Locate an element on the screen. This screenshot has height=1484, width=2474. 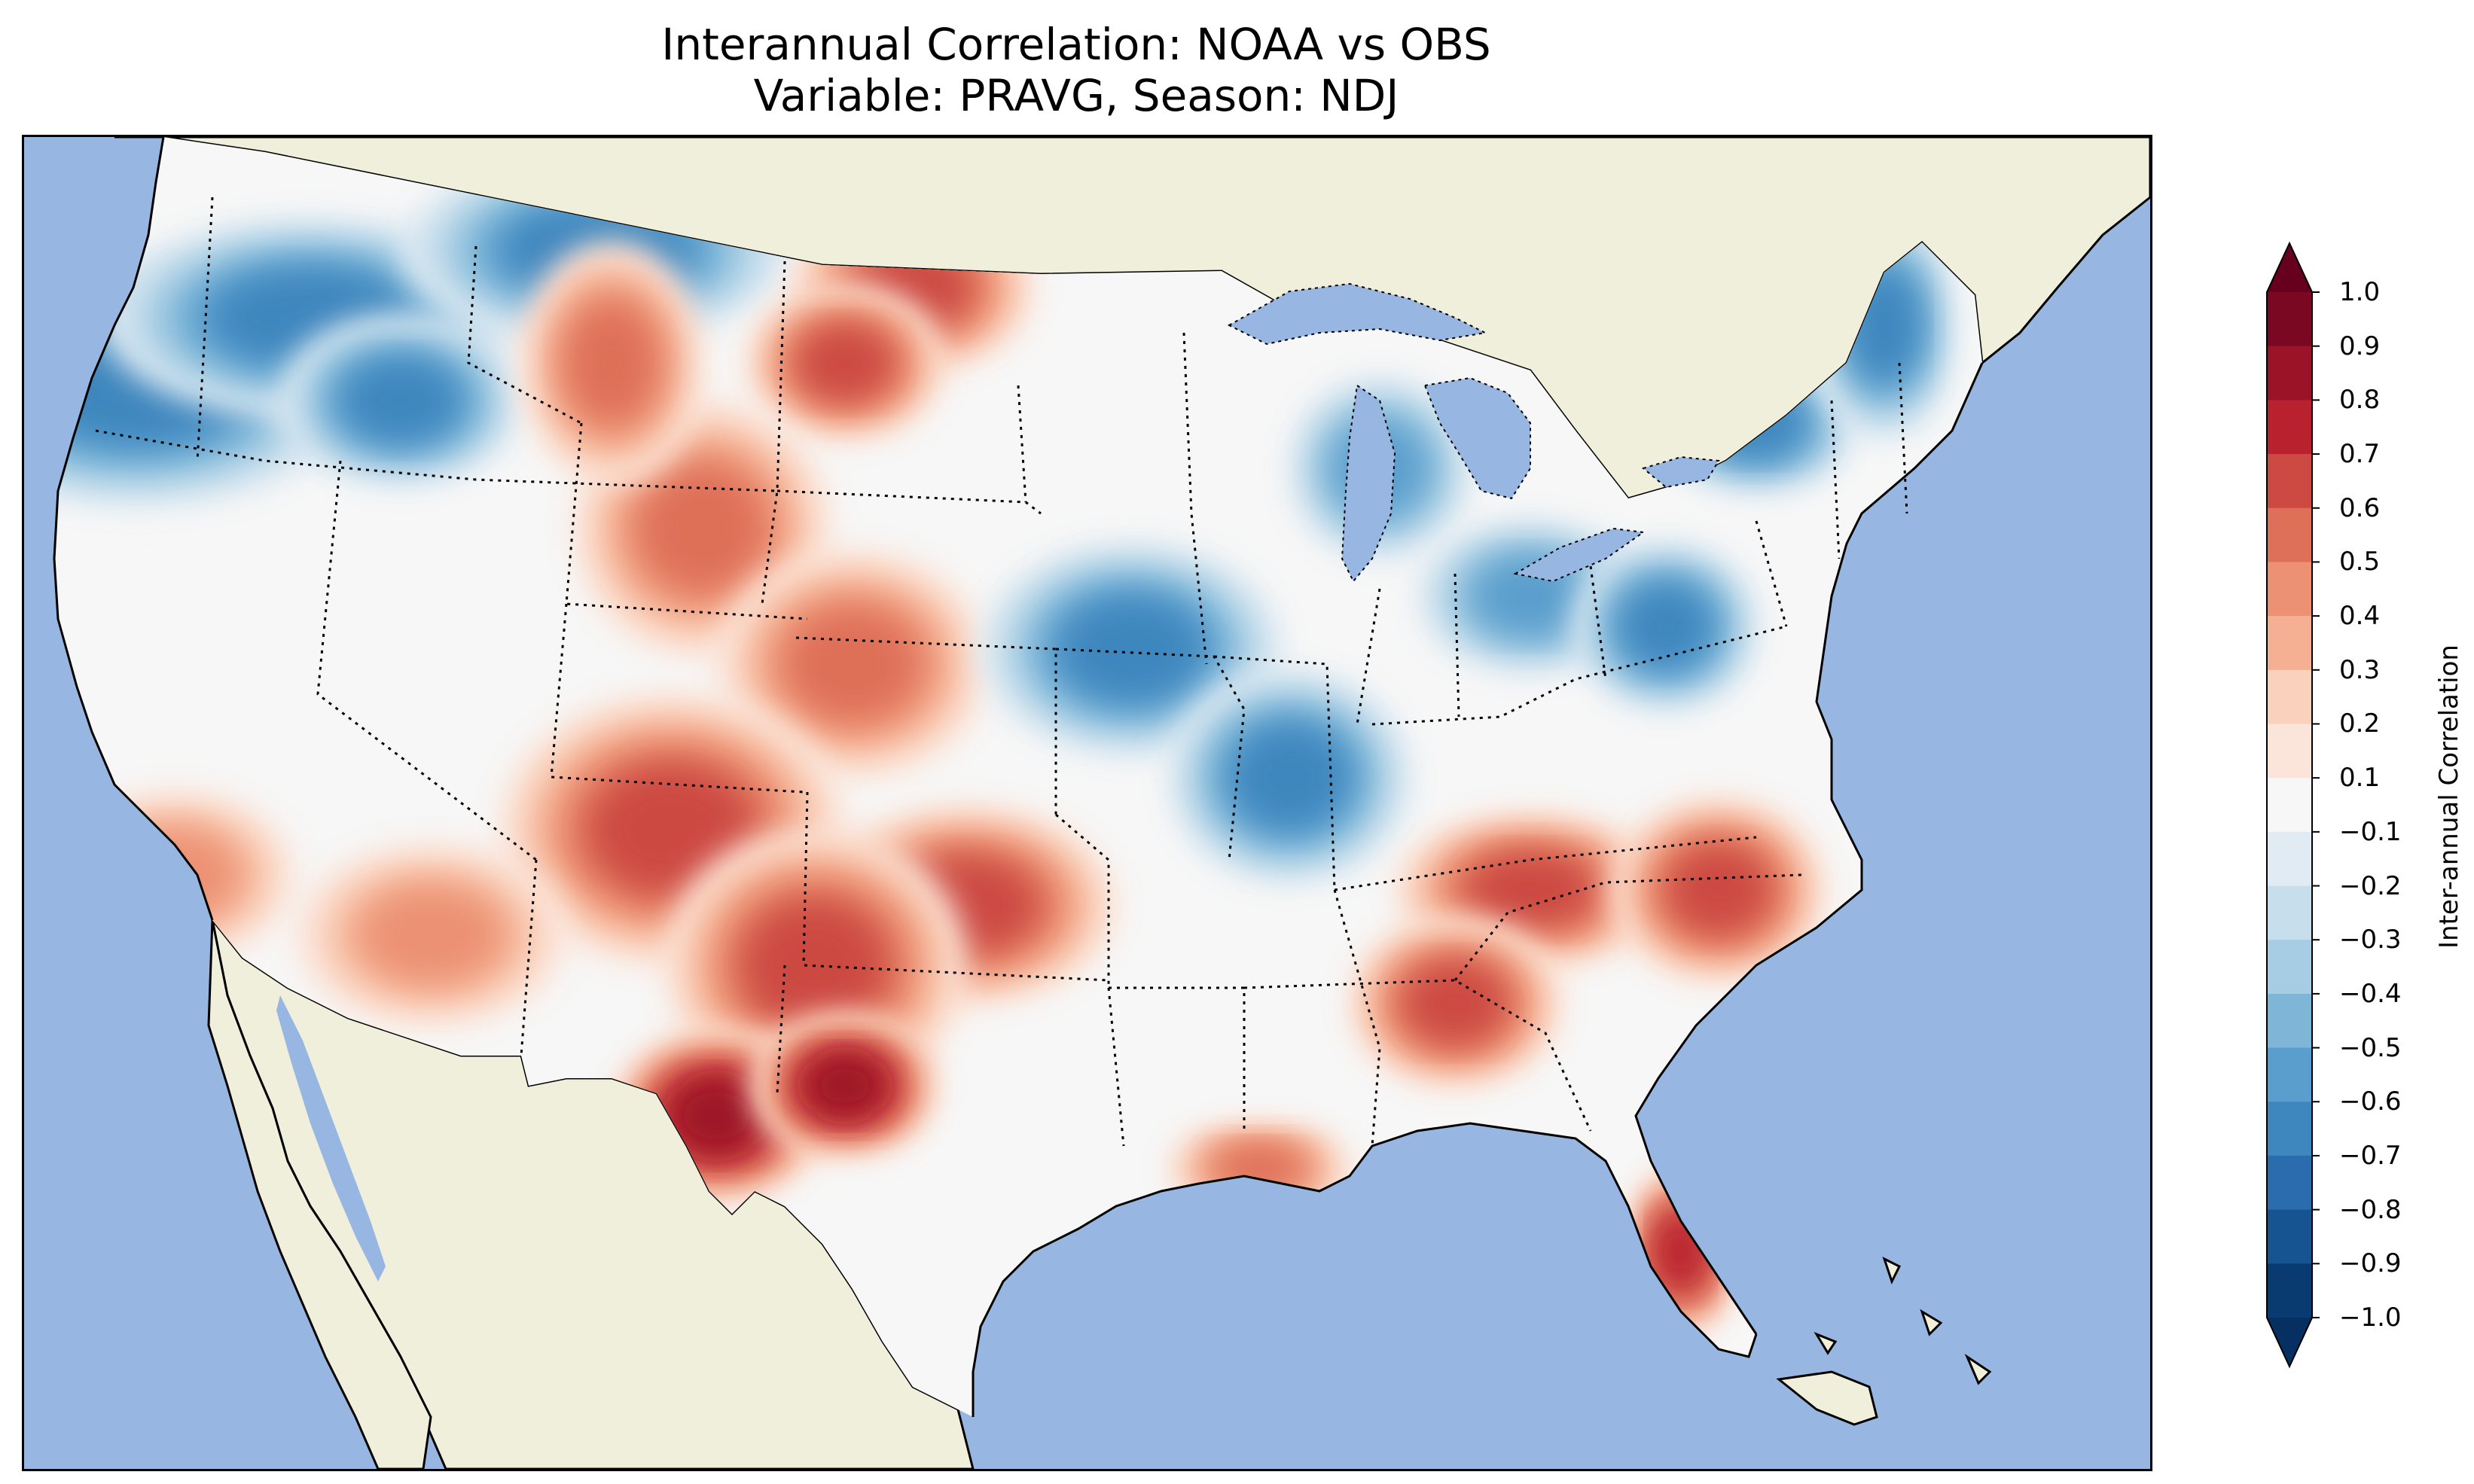
baja-peninsula is located at coordinates (319, 1194).